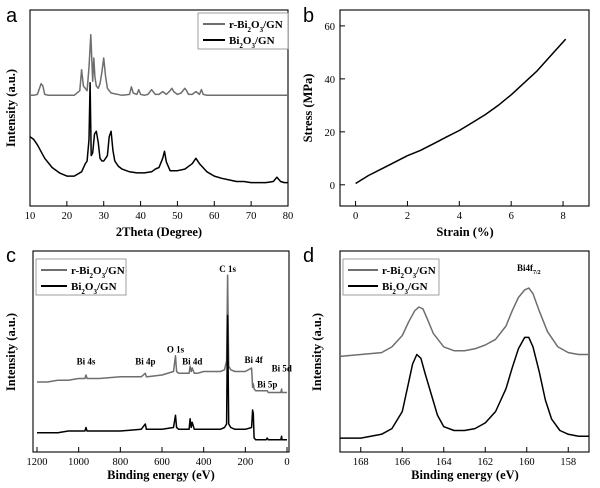 Image resolution: width=600 pixels, height=488 pixels. Describe the element at coordinates (402, 462) in the screenshot. I see `x-tick-label: 166` at that location.